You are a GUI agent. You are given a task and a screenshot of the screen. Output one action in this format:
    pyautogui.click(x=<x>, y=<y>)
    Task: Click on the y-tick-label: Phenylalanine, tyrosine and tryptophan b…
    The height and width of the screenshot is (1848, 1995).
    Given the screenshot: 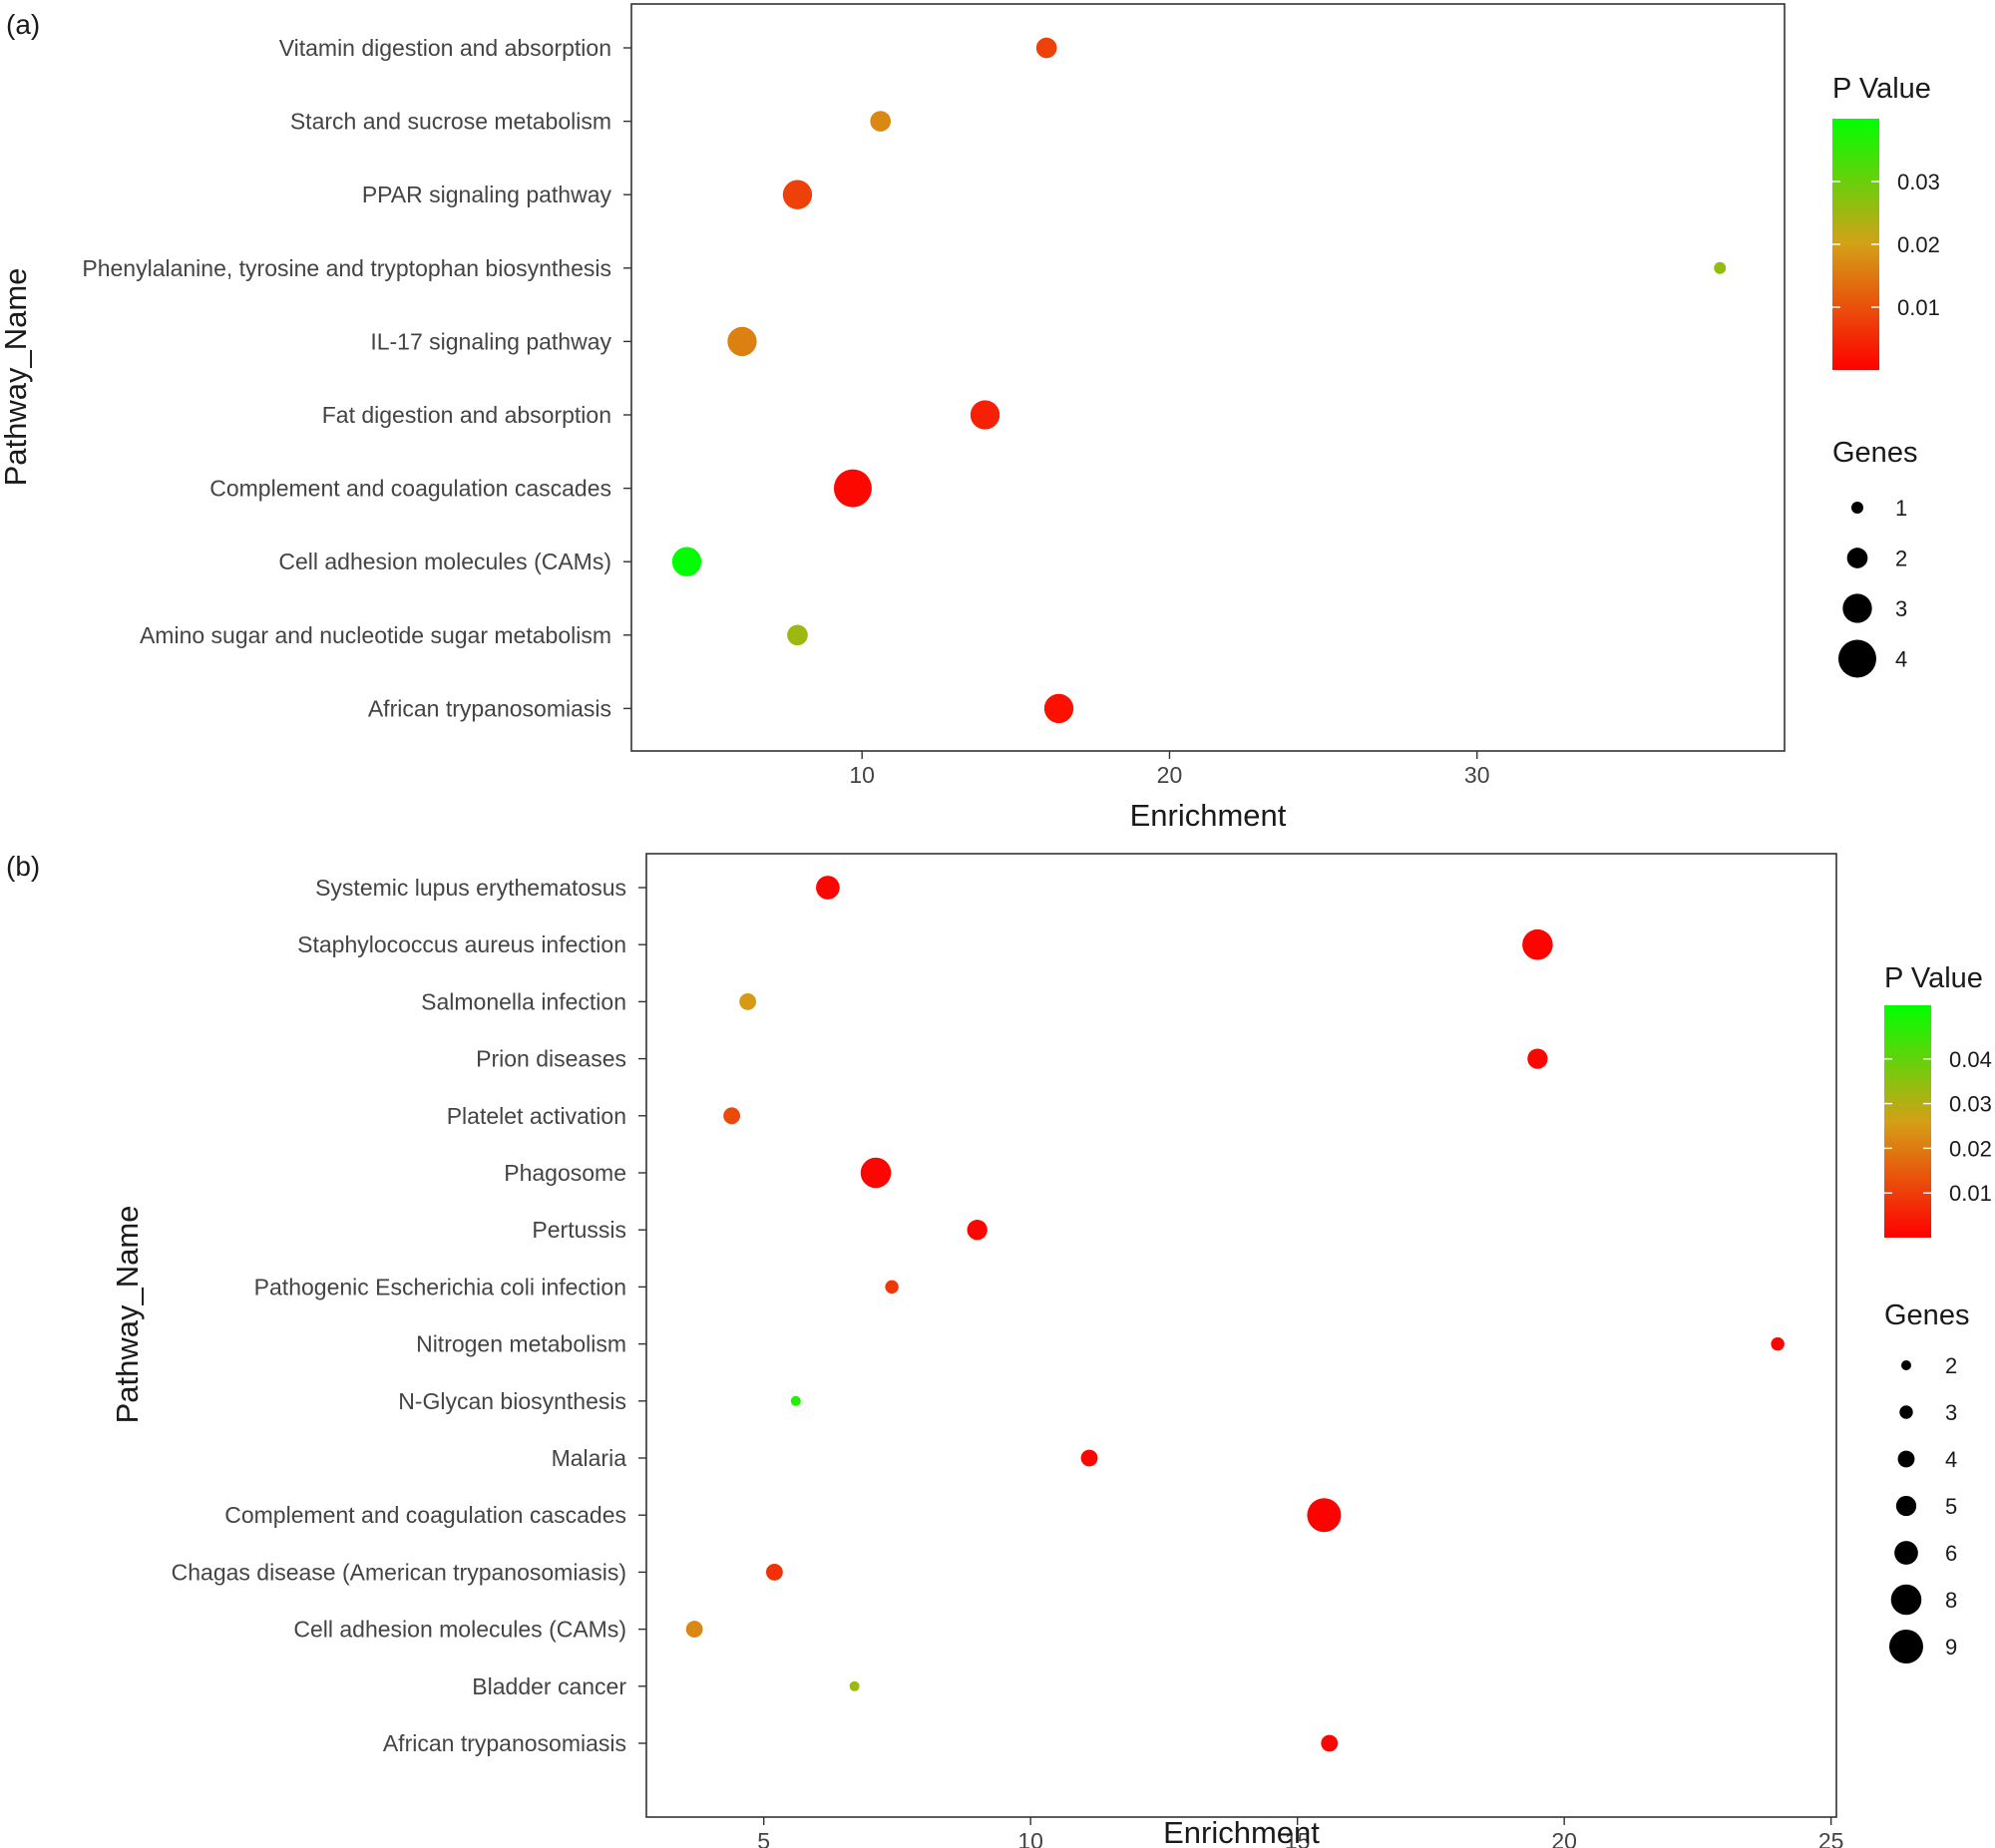 What is the action you would take?
    pyautogui.click(x=346, y=268)
    